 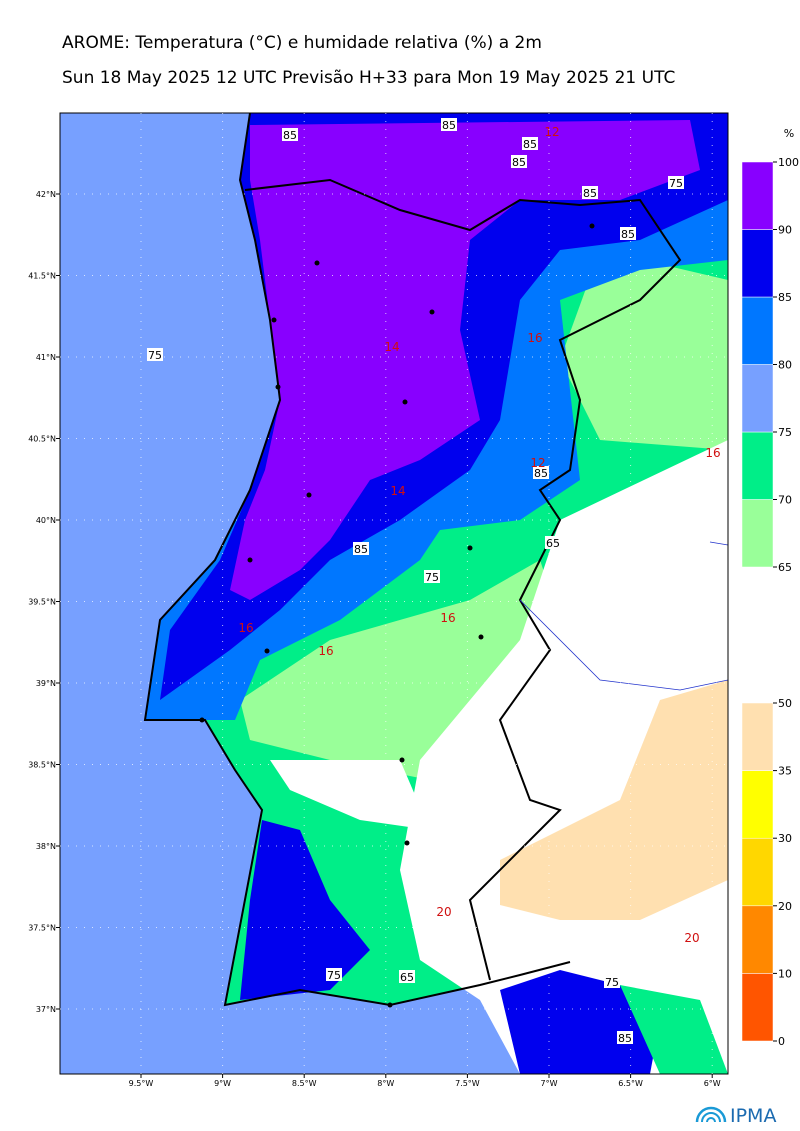 What do you see at coordinates (788, 162) in the screenshot?
I see `colorbar-label: 100` at bounding box center [788, 162].